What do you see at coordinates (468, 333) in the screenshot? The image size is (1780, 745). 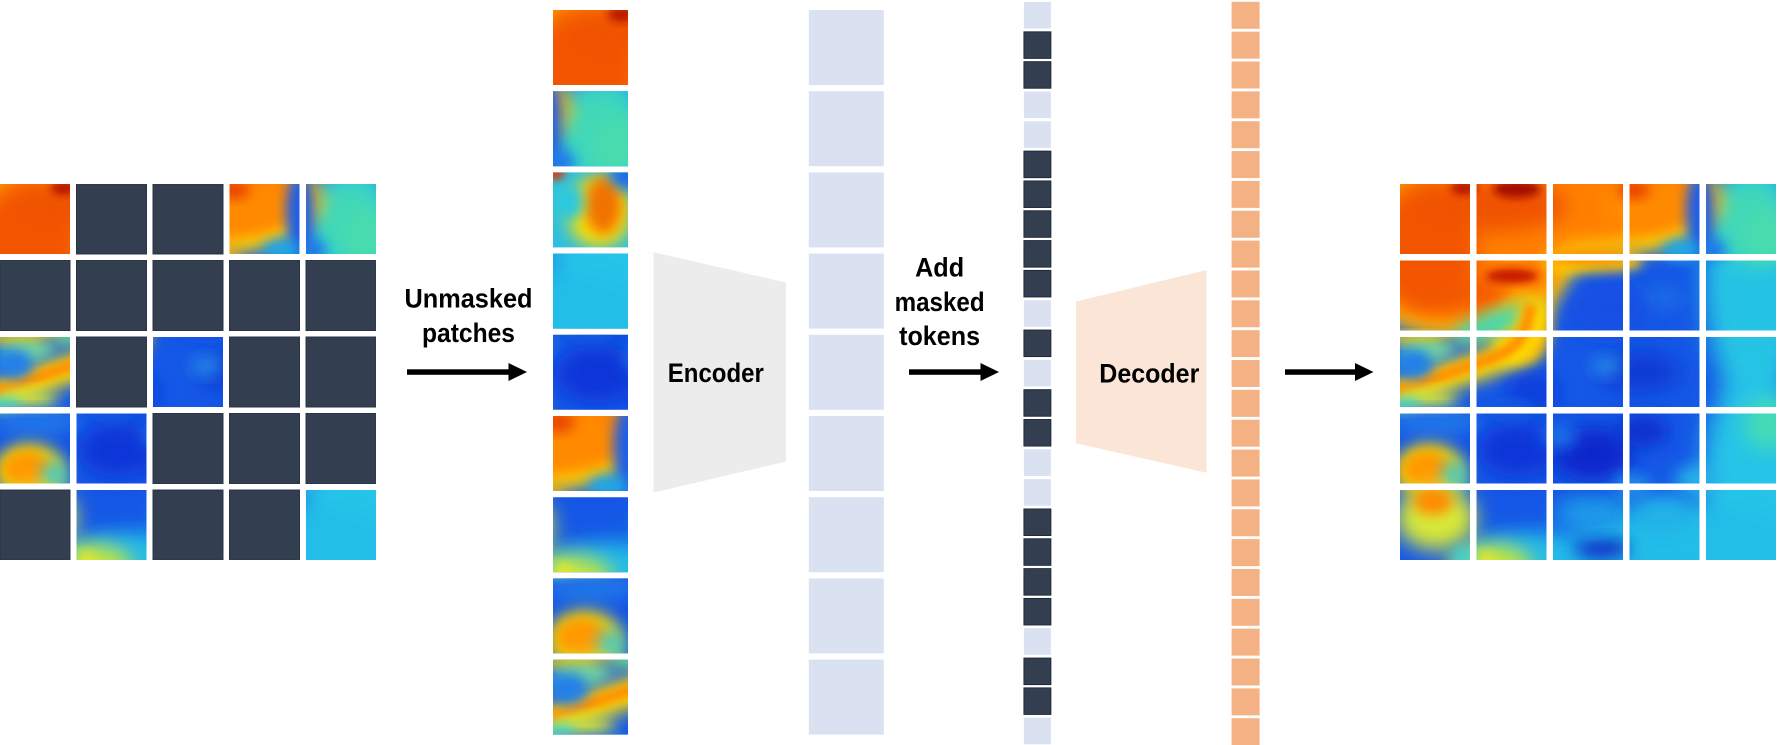 I see `svg-text: patches` at bounding box center [468, 333].